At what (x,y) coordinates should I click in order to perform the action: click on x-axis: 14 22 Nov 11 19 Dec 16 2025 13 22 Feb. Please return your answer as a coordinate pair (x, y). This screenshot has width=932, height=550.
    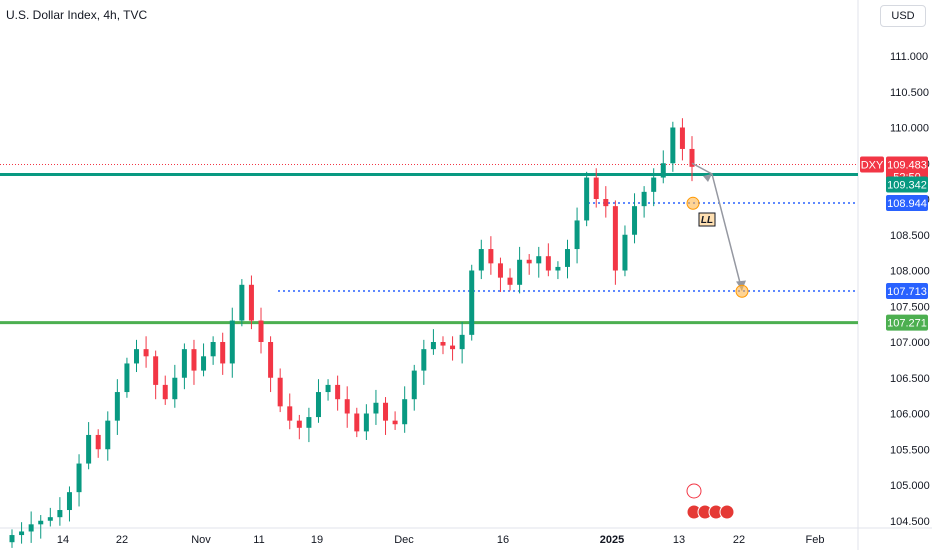
    Looking at the image, I should click on (441, 540).